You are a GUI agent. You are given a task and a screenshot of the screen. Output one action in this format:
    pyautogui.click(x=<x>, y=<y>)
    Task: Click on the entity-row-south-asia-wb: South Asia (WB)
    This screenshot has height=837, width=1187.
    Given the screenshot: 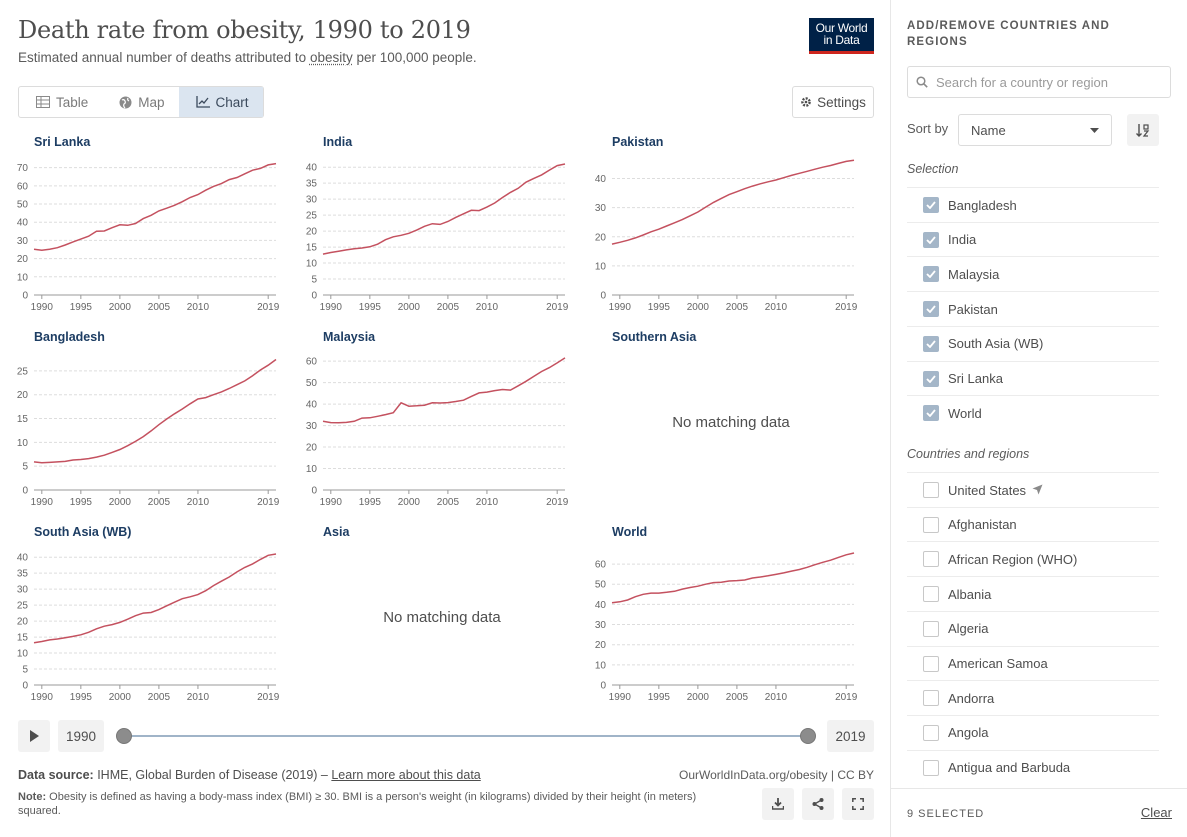 What is the action you would take?
    pyautogui.click(x=1033, y=343)
    